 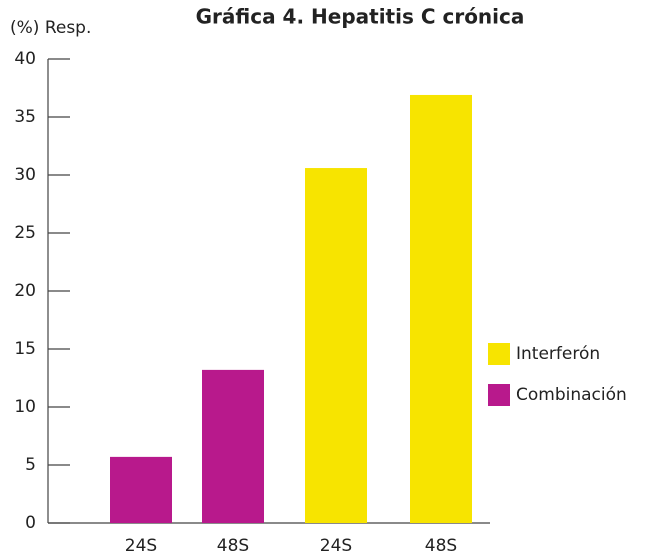 I want to click on y-tick-label: 10, so click(x=25, y=407).